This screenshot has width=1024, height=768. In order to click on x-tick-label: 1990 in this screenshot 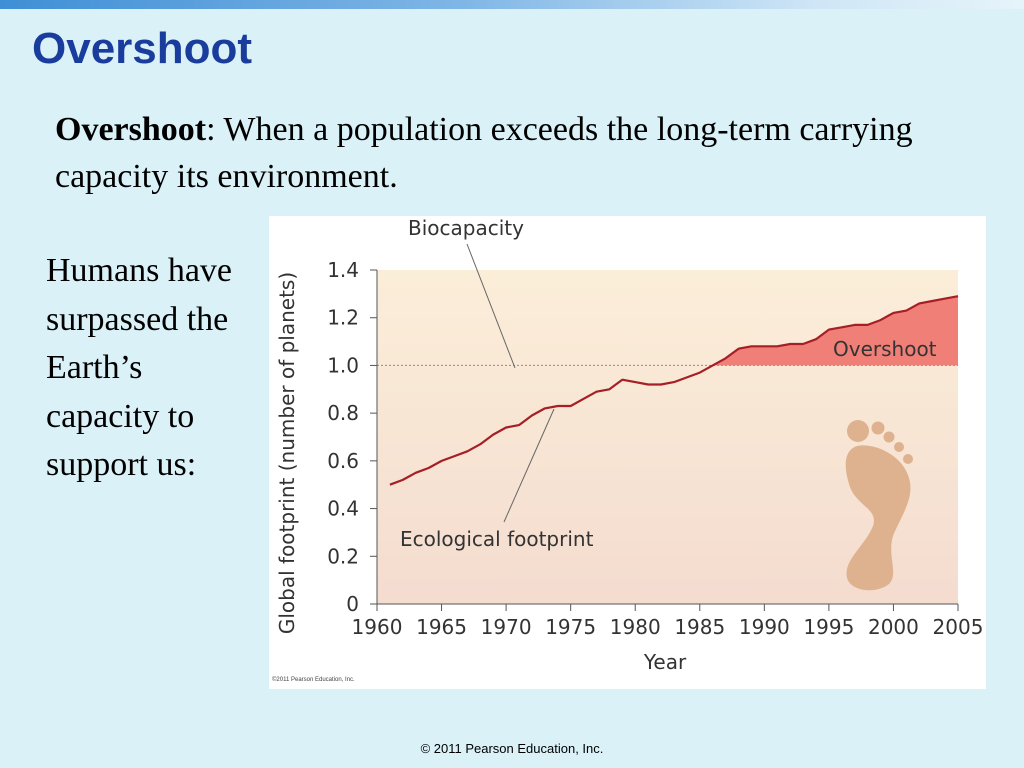, I will do `click(764, 627)`.